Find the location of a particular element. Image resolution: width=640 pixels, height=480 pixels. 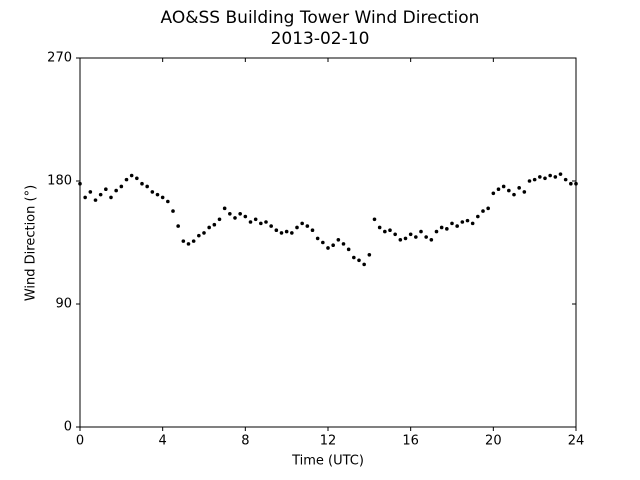

x-tick-label: 20 is located at coordinates (493, 441).